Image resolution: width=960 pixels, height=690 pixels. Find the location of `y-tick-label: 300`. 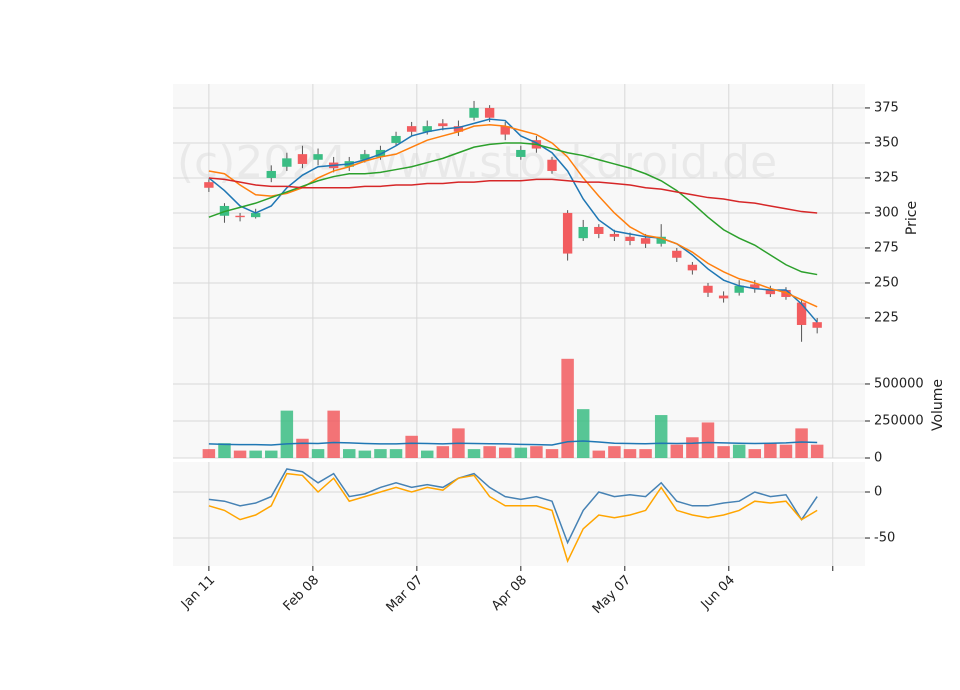

y-tick-label: 300 is located at coordinates (886, 212).